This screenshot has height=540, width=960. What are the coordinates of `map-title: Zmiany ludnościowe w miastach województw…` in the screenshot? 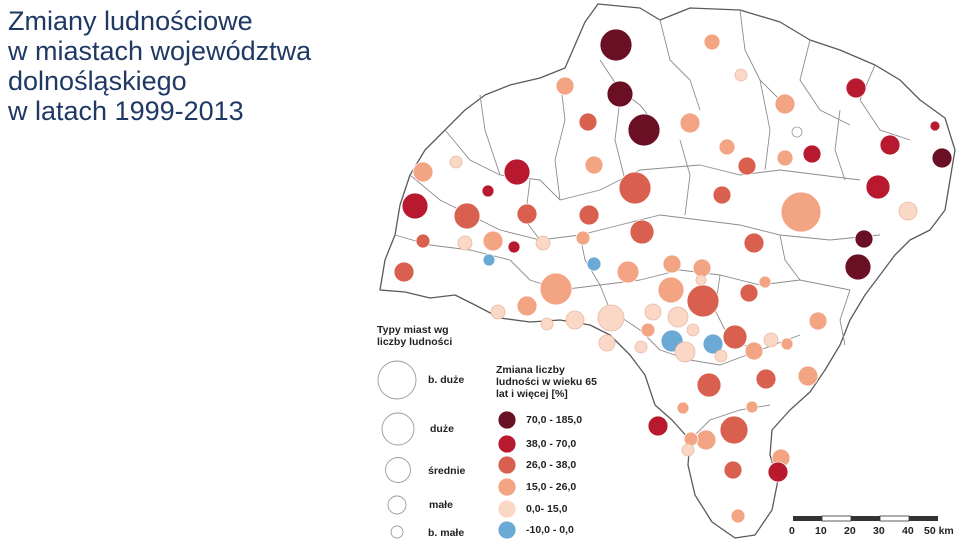 It's located at (208, 66).